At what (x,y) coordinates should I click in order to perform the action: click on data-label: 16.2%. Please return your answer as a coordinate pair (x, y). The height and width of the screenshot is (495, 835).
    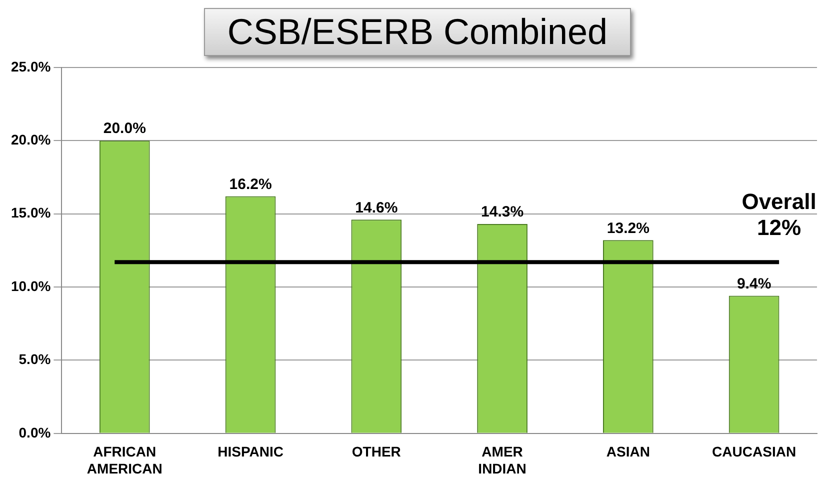
    Looking at the image, I should click on (250, 184).